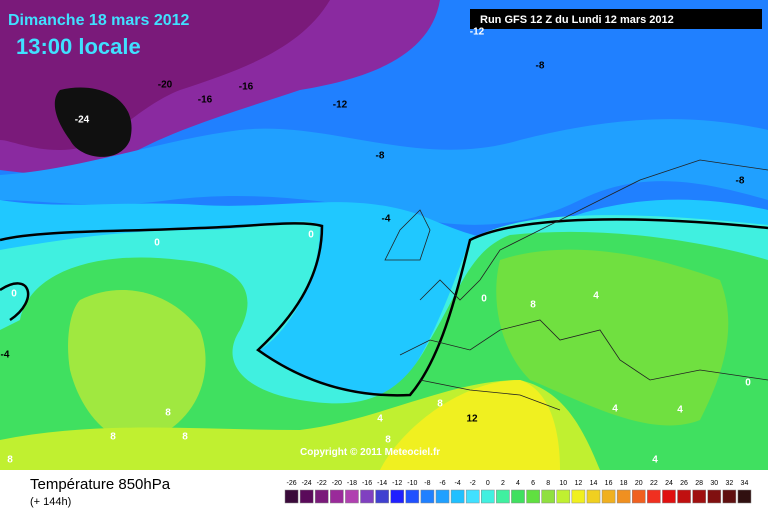 The width and height of the screenshot is (768, 512). I want to click on legend-label: -4, so click(457, 483).